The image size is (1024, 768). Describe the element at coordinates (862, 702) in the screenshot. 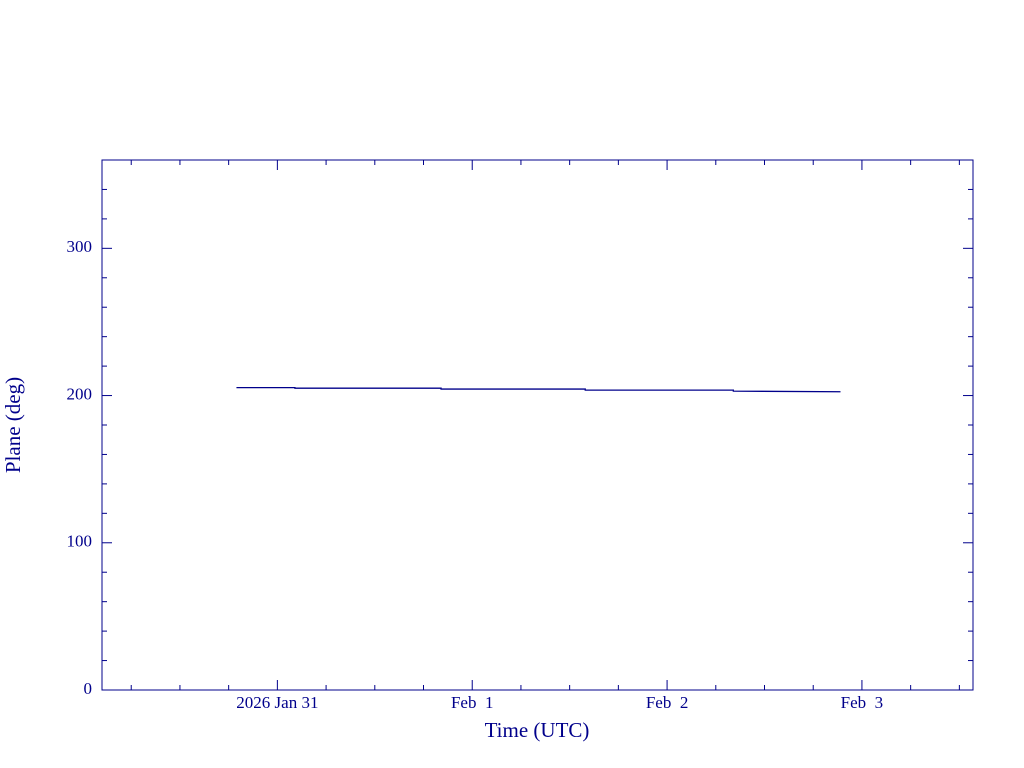

I see `x-tick-label: Feb 3` at that location.